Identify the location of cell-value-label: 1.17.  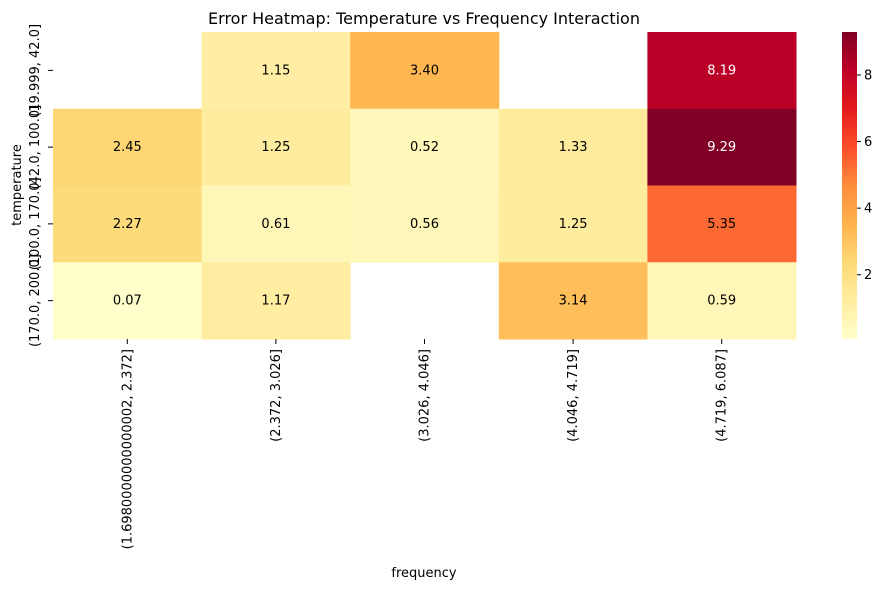
(275, 301).